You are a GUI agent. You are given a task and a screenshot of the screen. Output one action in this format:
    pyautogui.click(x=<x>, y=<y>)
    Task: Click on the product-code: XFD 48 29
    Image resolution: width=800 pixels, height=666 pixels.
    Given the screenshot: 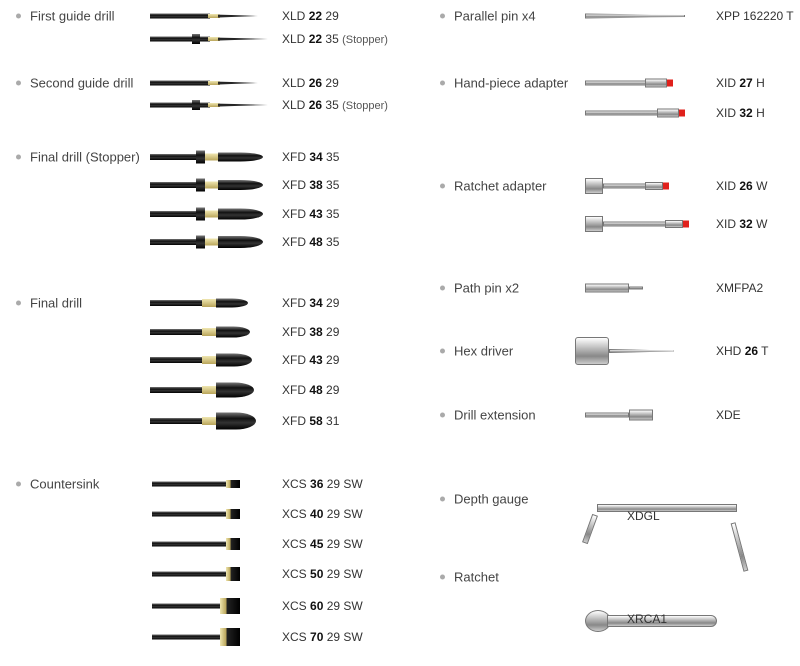 What is the action you would take?
    pyautogui.click(x=310, y=390)
    